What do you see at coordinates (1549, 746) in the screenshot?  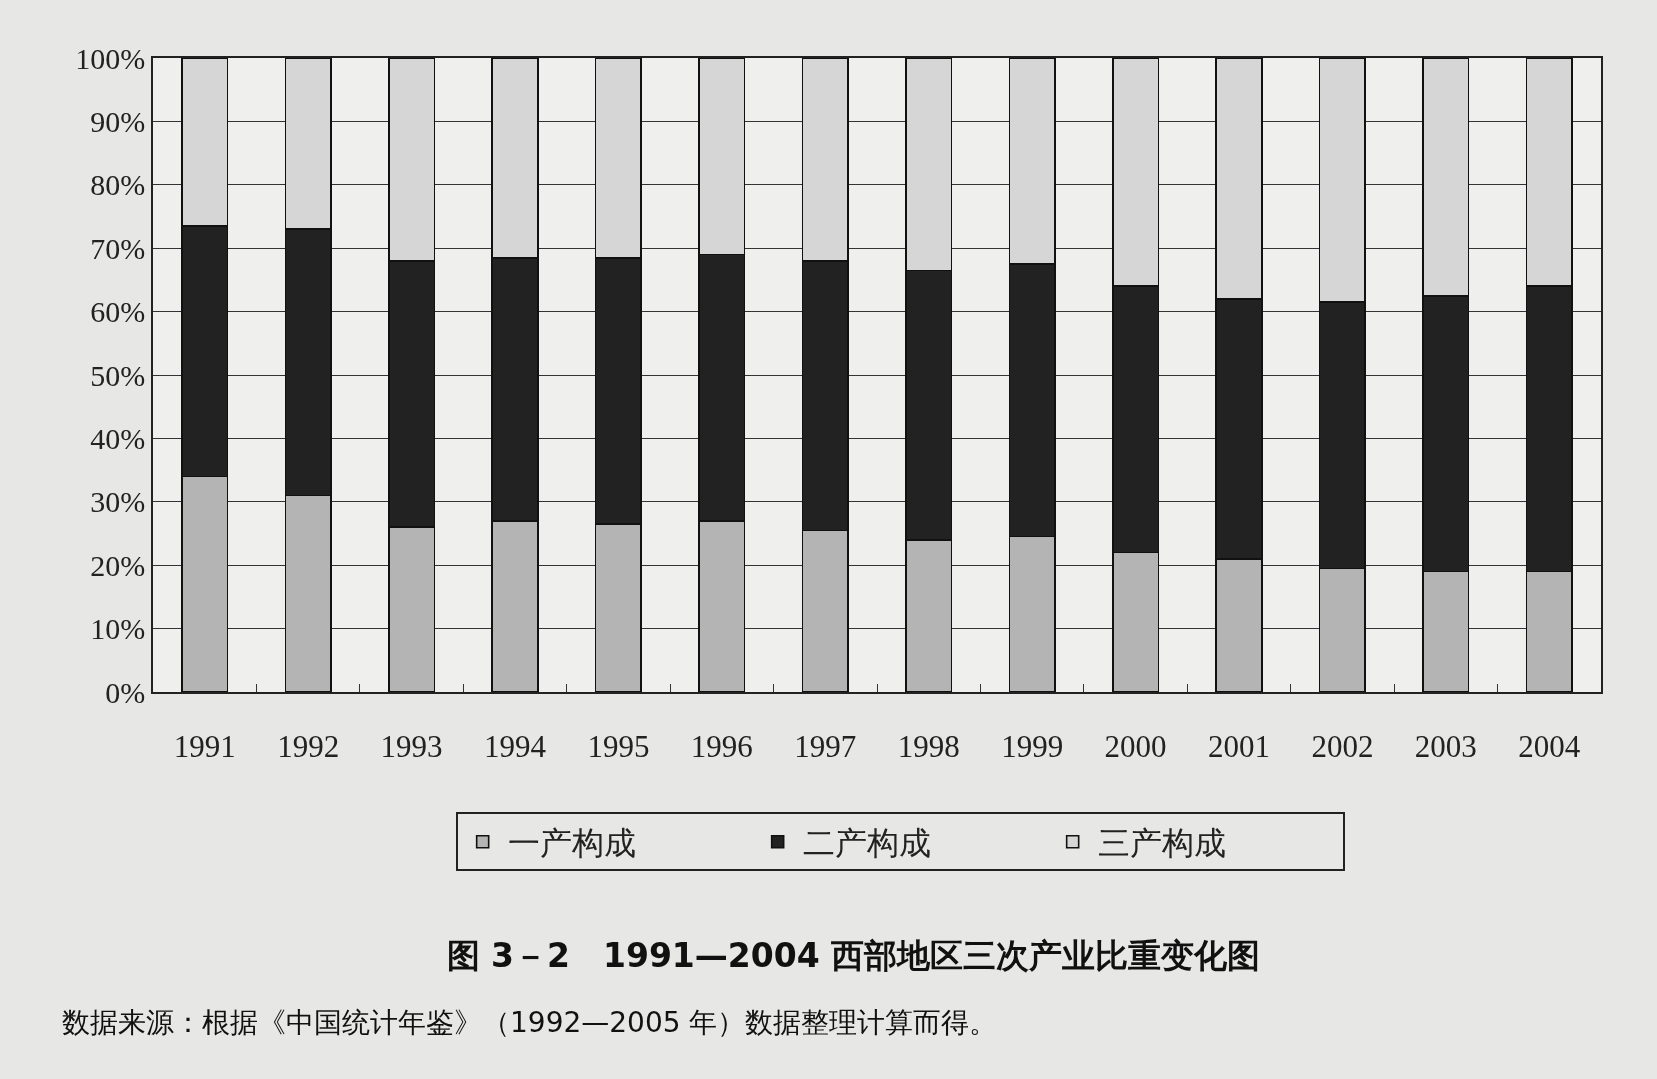 I see `x-tick-label: 2004` at bounding box center [1549, 746].